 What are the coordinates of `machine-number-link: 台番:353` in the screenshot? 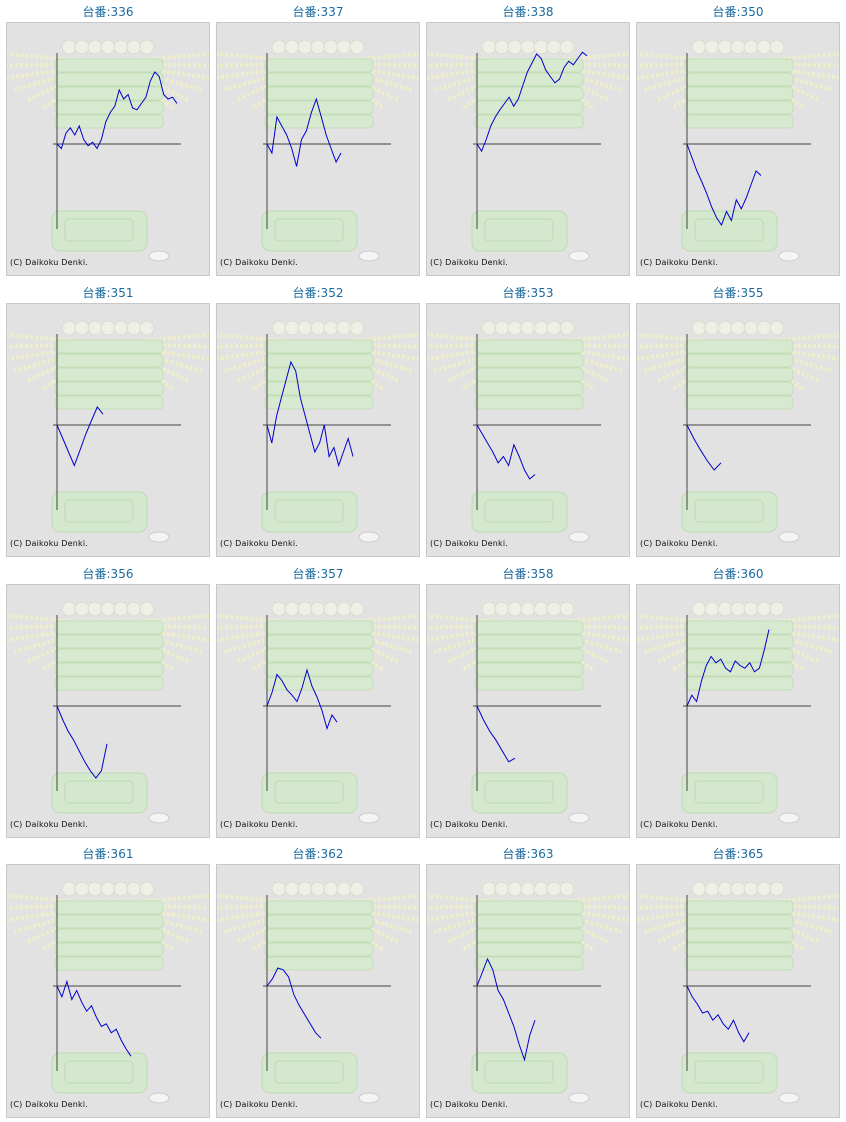 It's located at (528, 293).